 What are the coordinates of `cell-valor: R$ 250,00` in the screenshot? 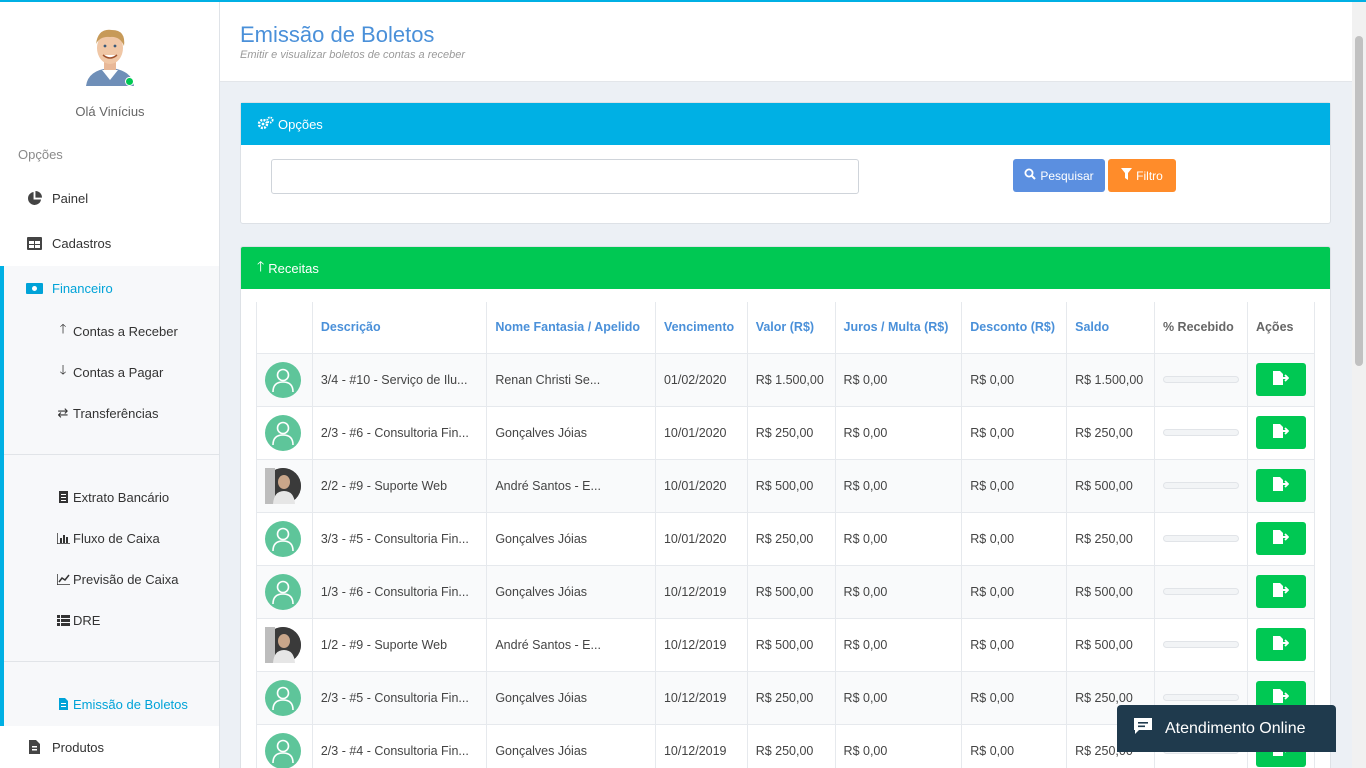 It's located at (791, 698).